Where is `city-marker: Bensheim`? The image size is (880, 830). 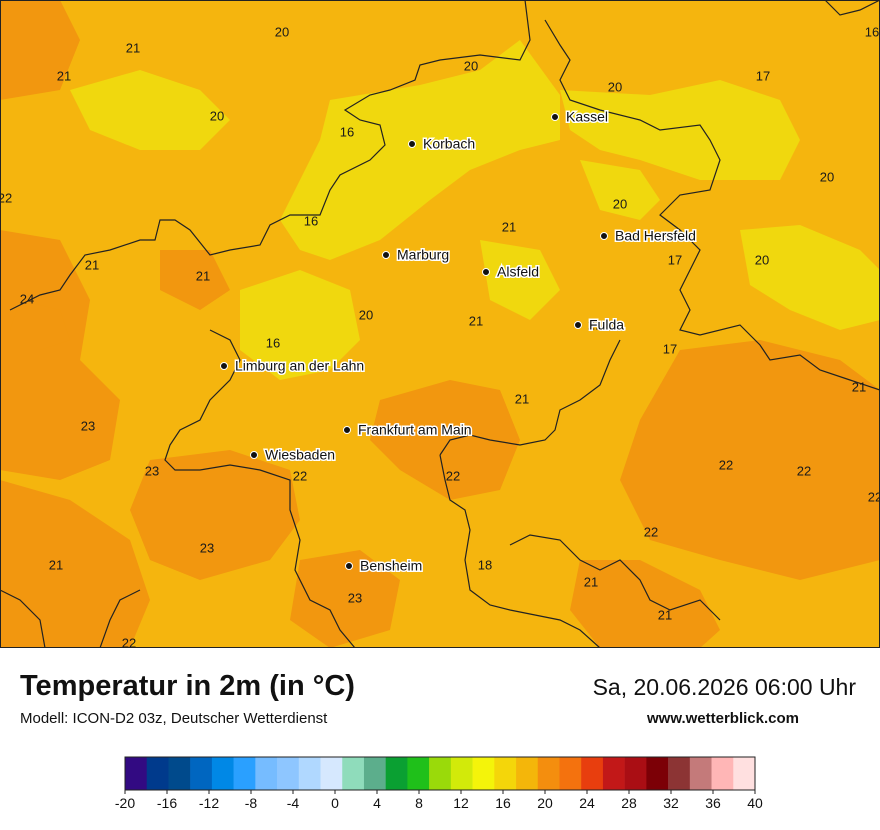 city-marker: Bensheim is located at coordinates (384, 565).